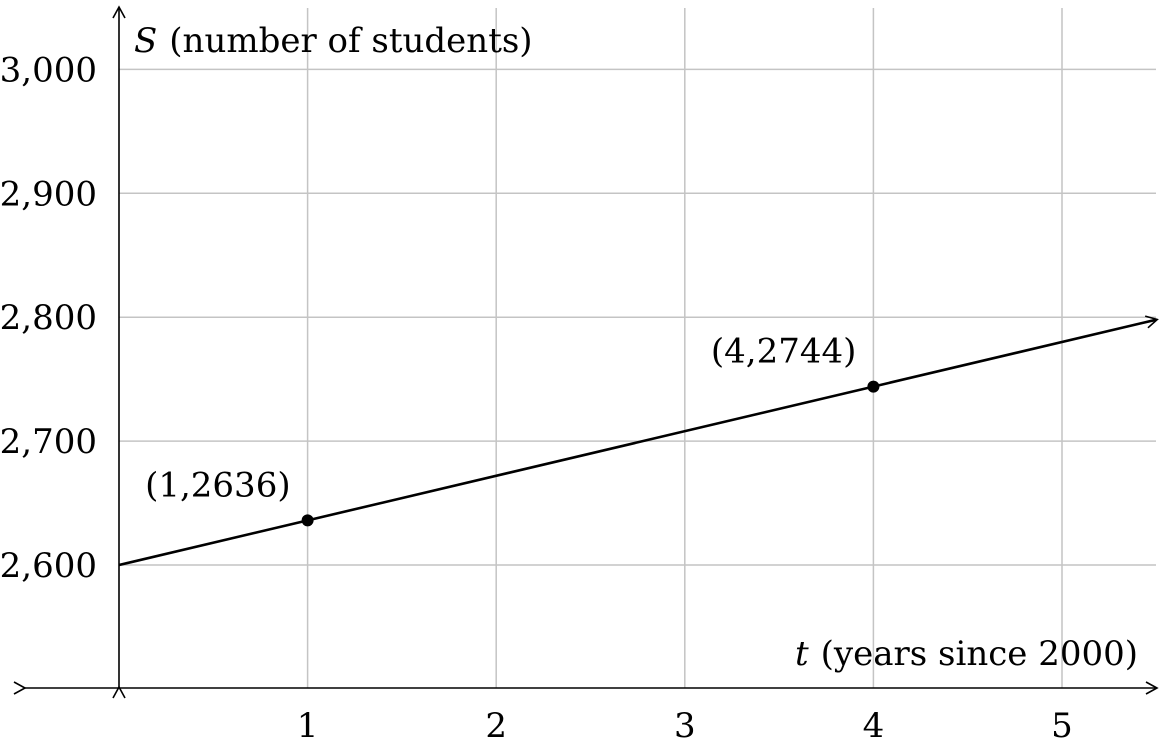 The width and height of the screenshot is (1170, 748). What do you see at coordinates (48, 442) in the screenshot?
I see `y-tick-label: 2,700` at bounding box center [48, 442].